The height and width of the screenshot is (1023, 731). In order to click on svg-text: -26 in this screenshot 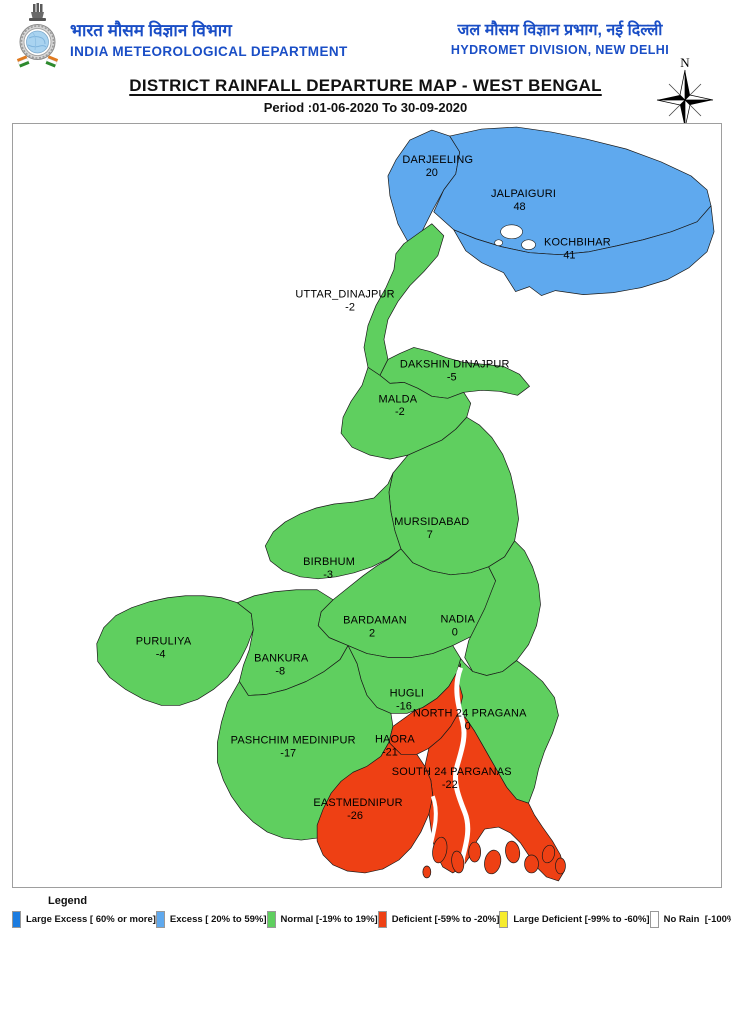, I will do `click(355, 816)`.